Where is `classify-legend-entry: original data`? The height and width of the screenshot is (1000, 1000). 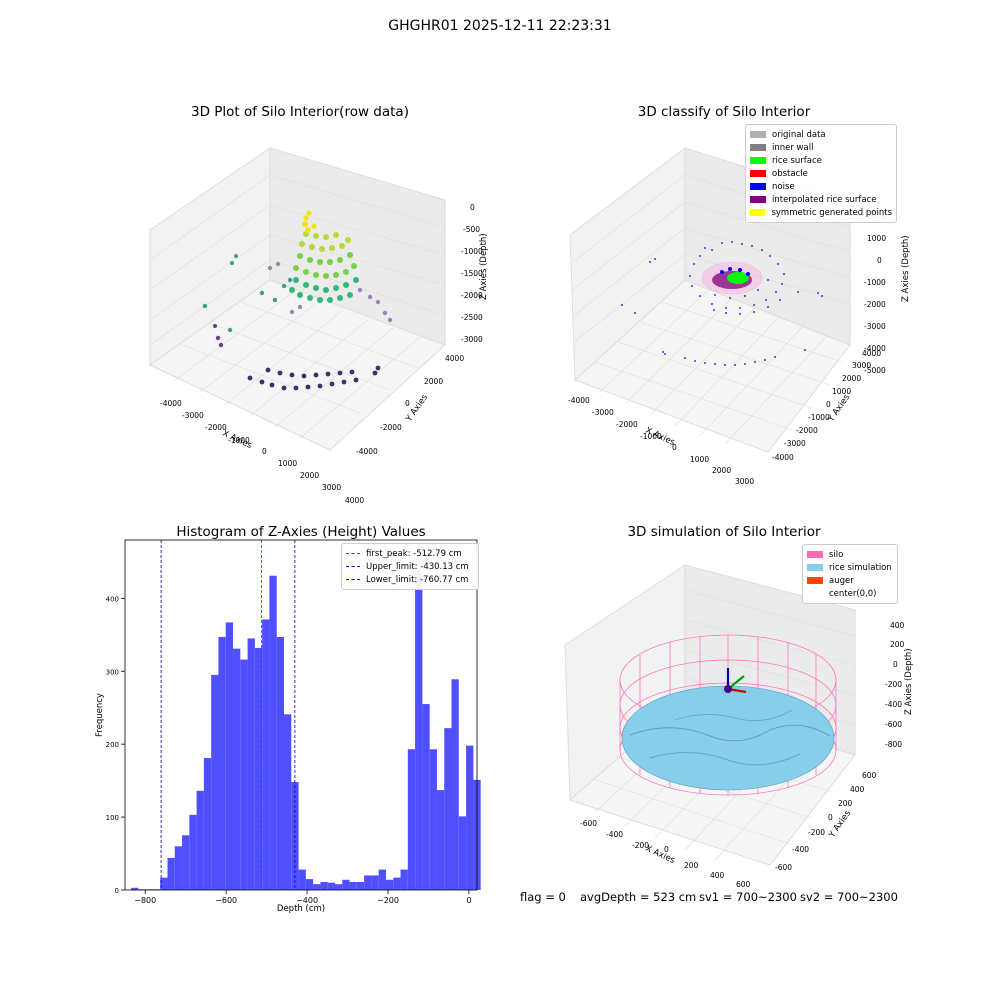
classify-legend-entry: original data is located at coordinates (821, 134).